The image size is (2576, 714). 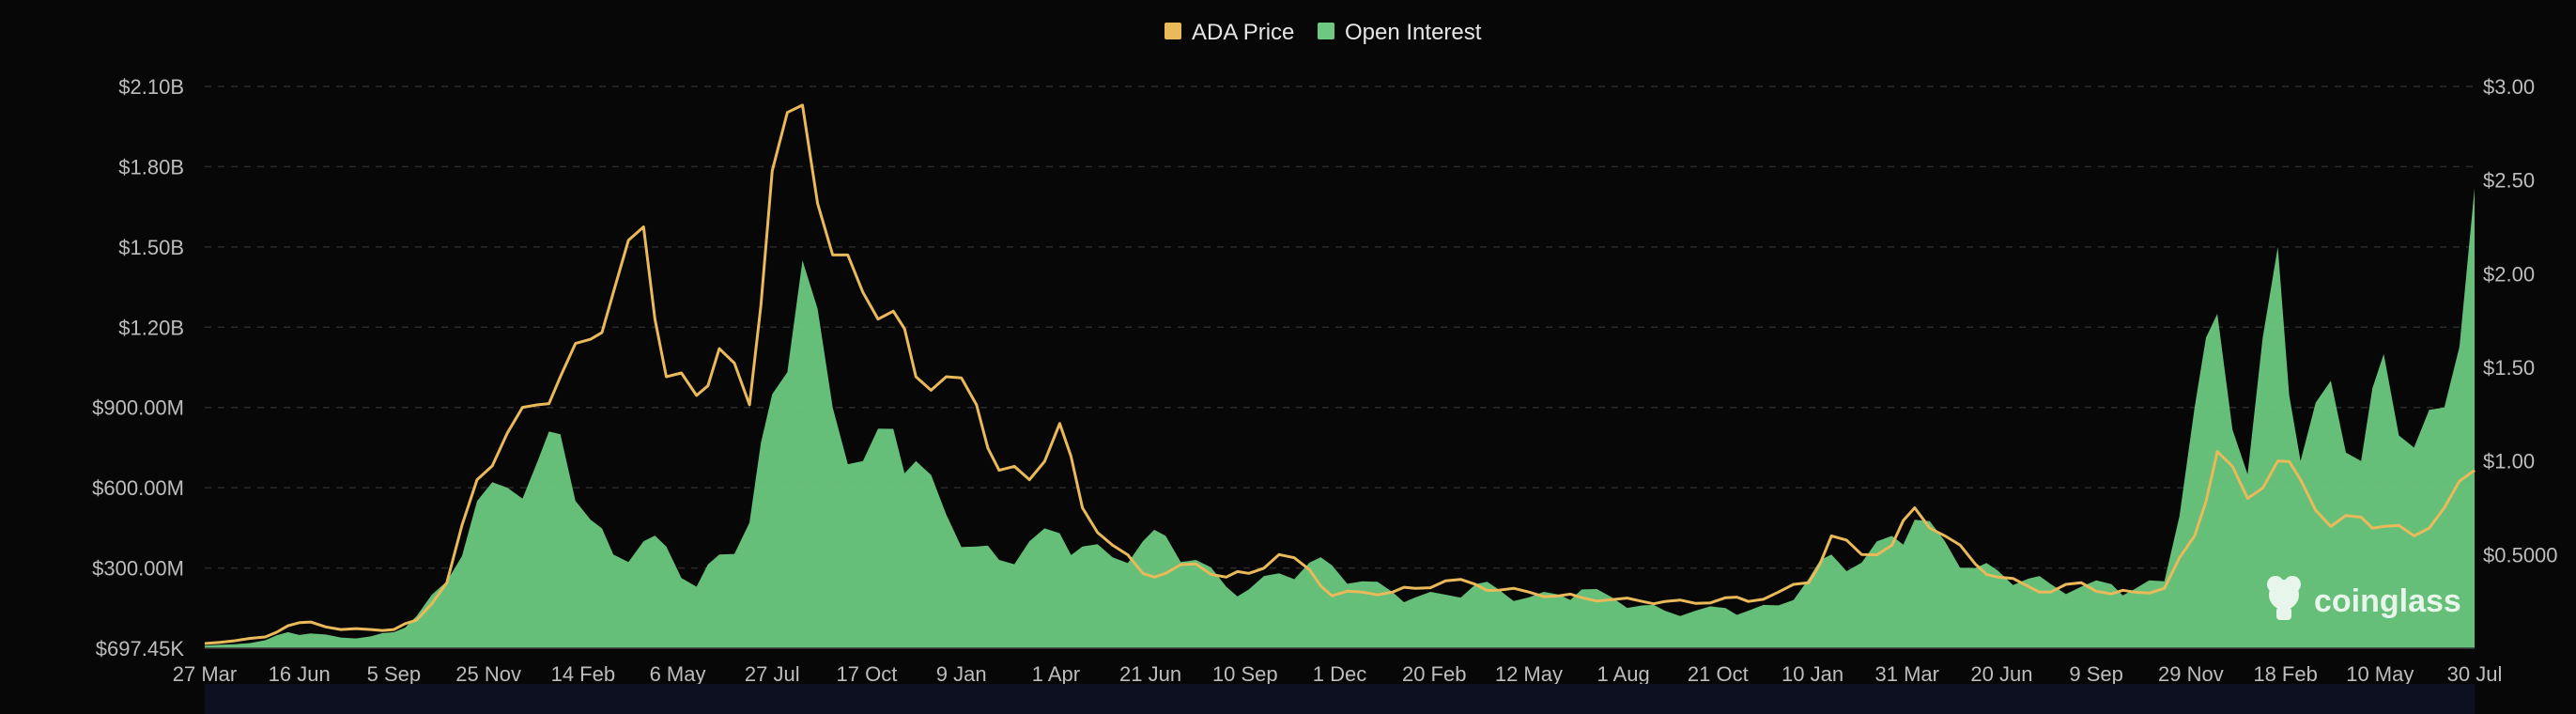 I want to click on x-tick-label: 10 Sep, so click(x=1245, y=674).